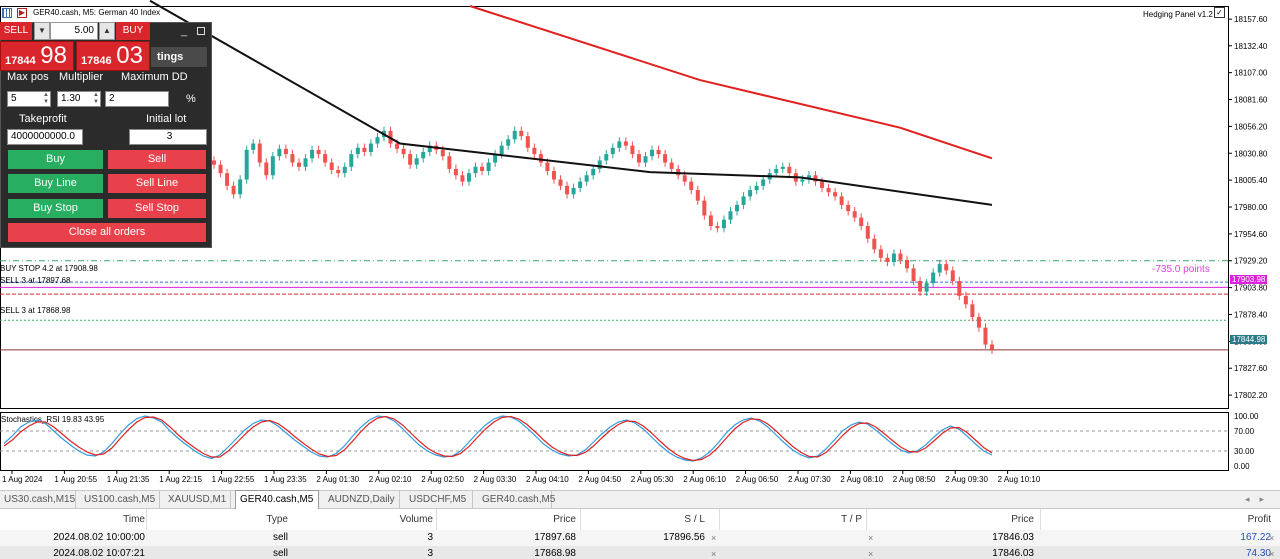  Describe the element at coordinates (1251, 100) in the screenshot. I see `y-tick-label: 18081.60` at that location.